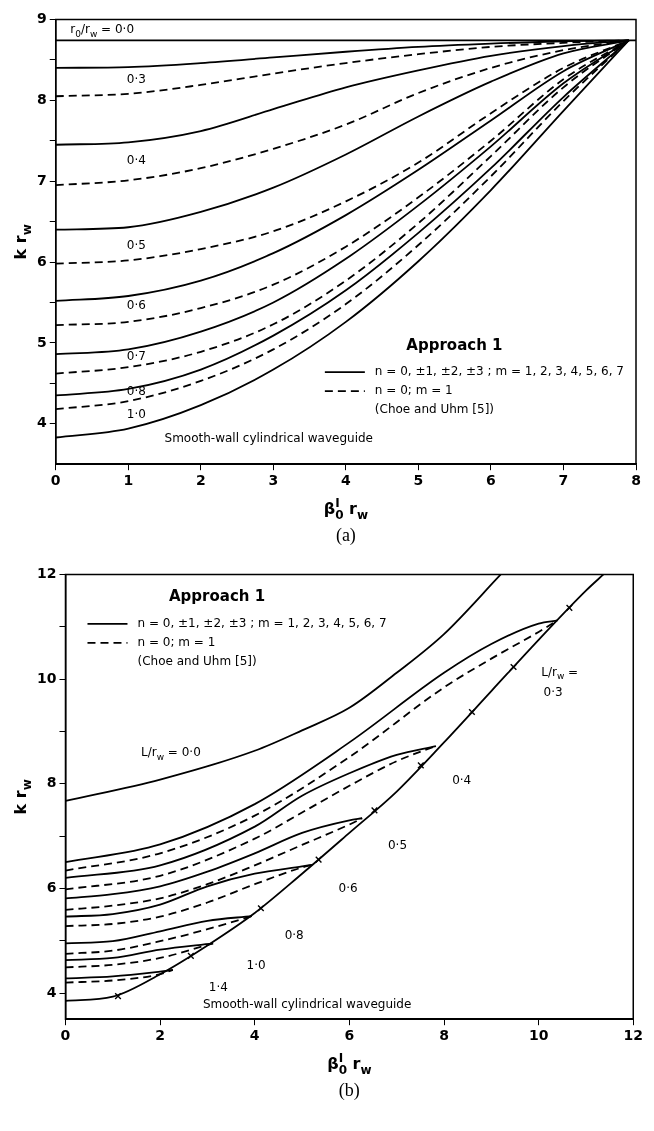  What do you see at coordinates (47, 677) in the screenshot?
I see `y-tick-label: 10` at bounding box center [47, 677].